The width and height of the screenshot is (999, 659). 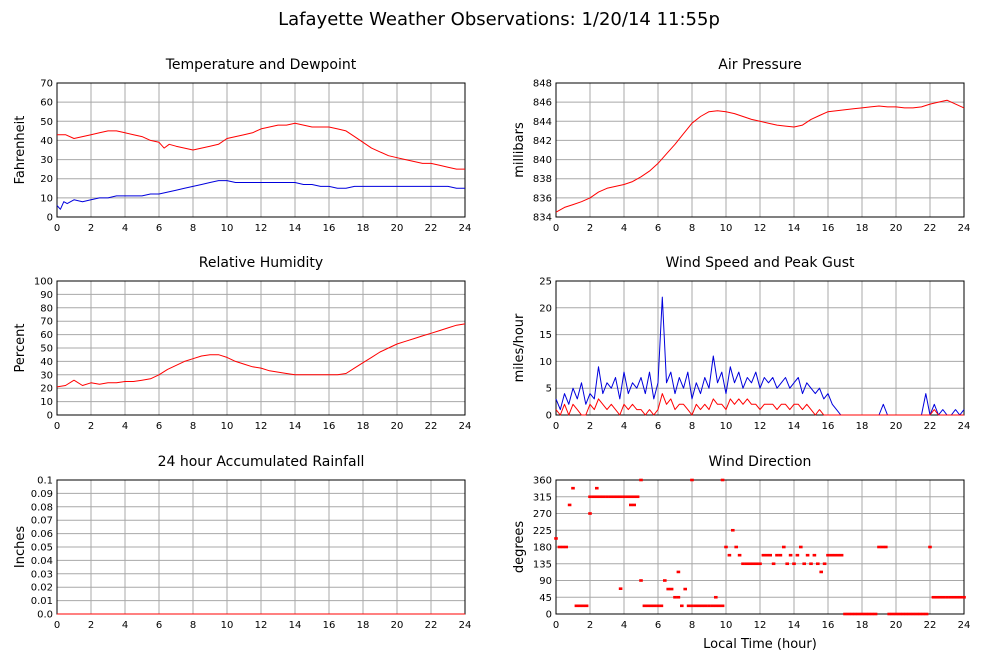 What do you see at coordinates (542, 198) in the screenshot?
I see `pressure-y-tick-label: 836` at bounding box center [542, 198].